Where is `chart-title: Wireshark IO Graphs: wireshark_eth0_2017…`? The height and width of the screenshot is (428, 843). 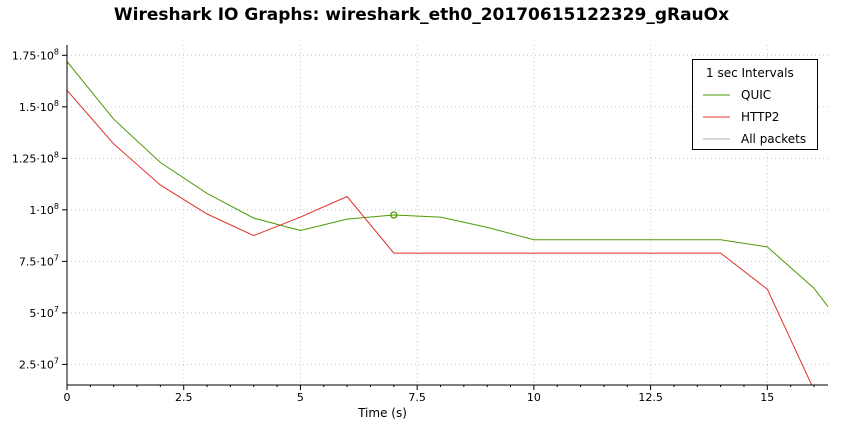 chart-title: Wireshark IO Graphs: wireshark_eth0_2017… is located at coordinates (421, 15).